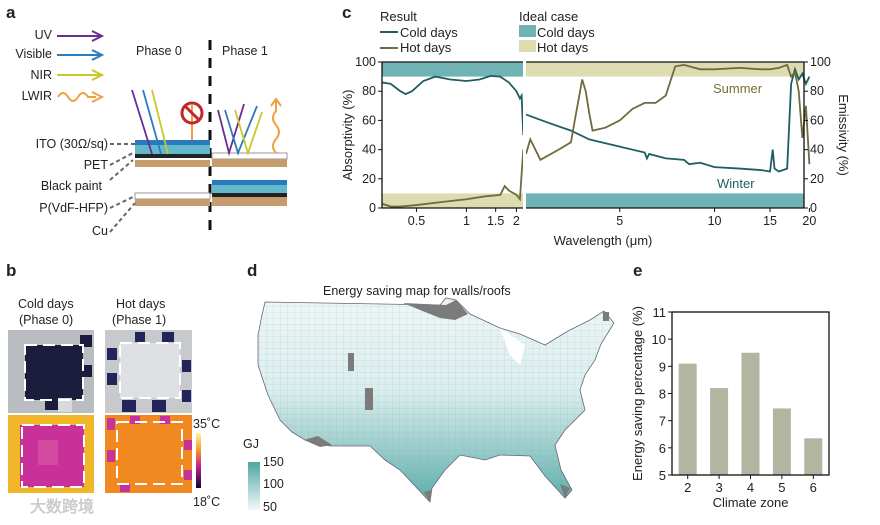 This screenshot has height=525, width=880. What do you see at coordinates (95, 165) in the screenshot?
I see `layer-pet: PET` at bounding box center [95, 165].